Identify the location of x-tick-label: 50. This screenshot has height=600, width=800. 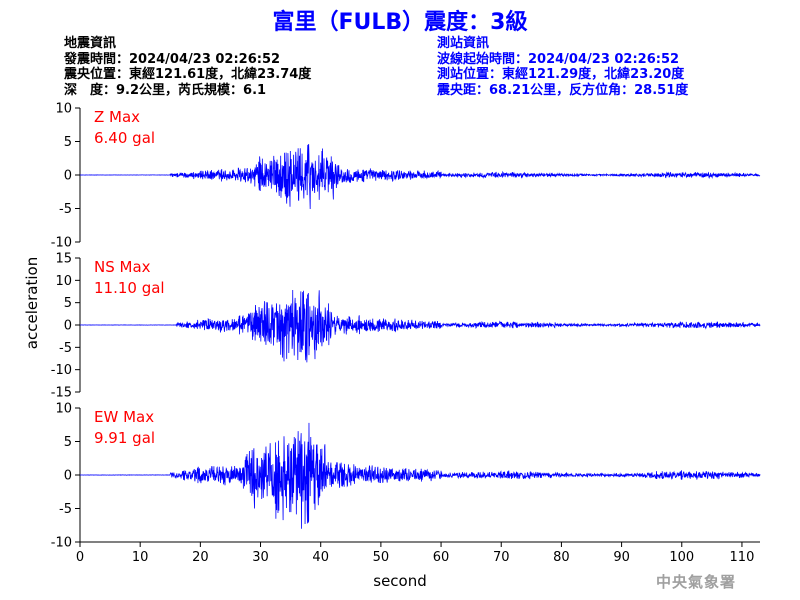
(381, 557).